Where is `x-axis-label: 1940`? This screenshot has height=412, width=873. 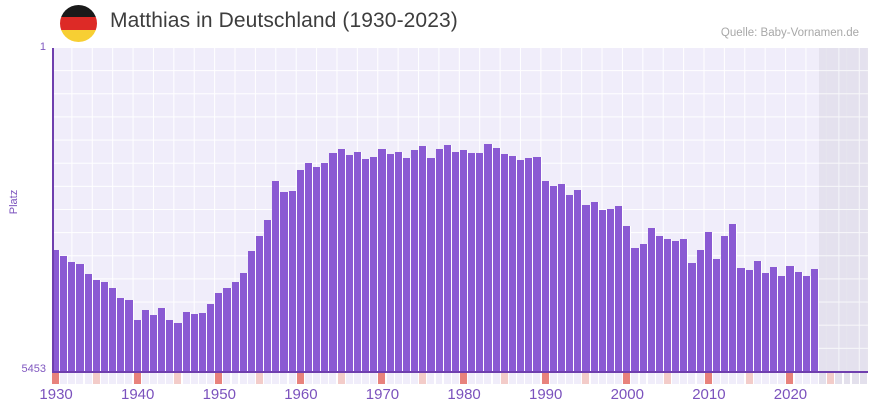
x-axis-label: 1940 is located at coordinates (137, 394).